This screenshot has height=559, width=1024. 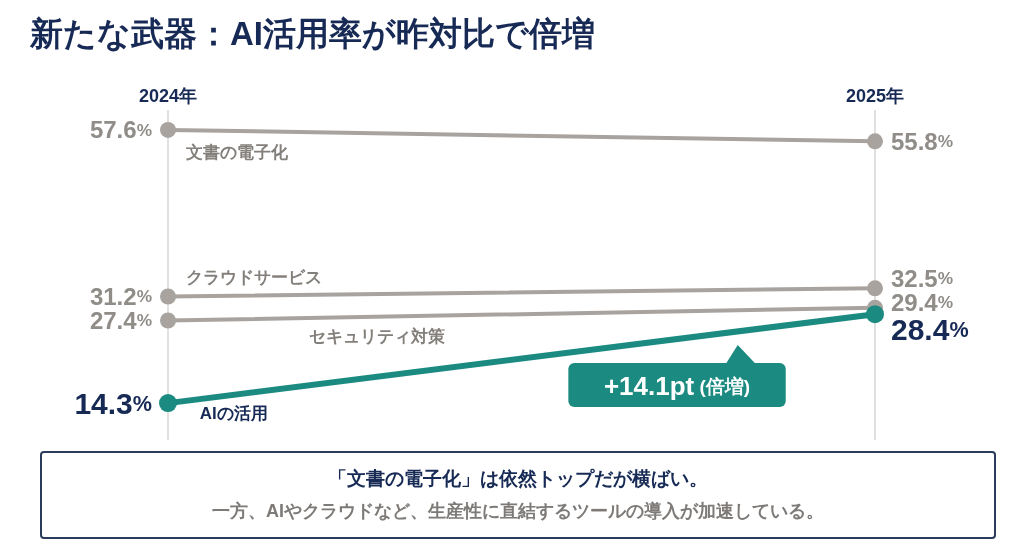 I want to click on x-tick-label: 2024年, so click(x=168, y=96).